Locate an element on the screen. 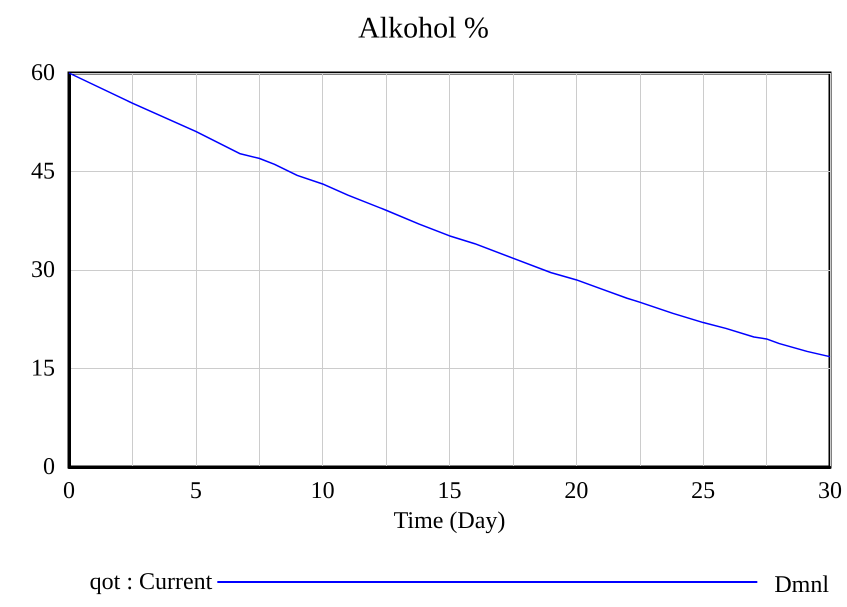 This screenshot has height=607, width=847. y-tick-label: 15 is located at coordinates (43, 369).